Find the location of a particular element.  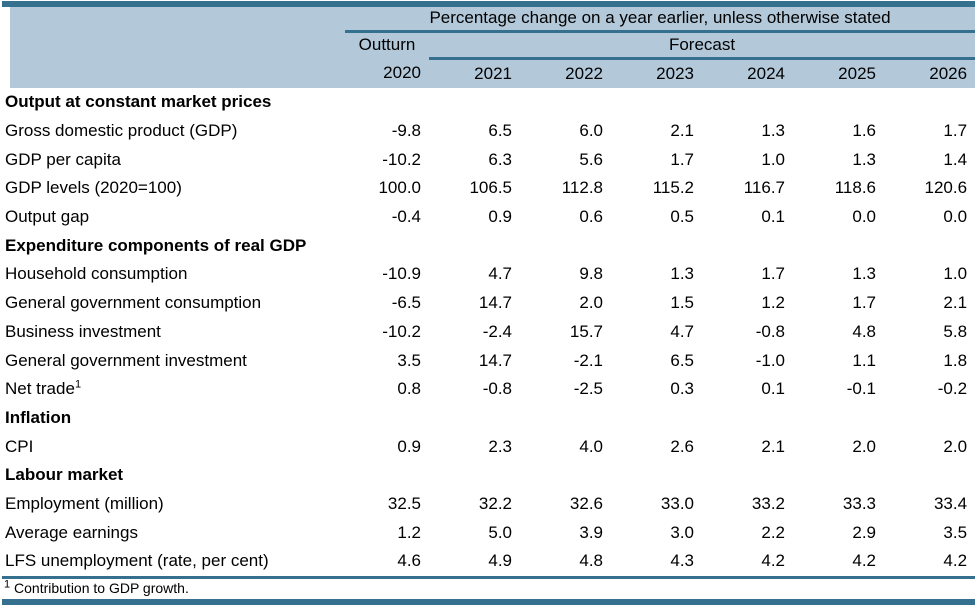

section-row: Labour market is located at coordinates (488, 475).